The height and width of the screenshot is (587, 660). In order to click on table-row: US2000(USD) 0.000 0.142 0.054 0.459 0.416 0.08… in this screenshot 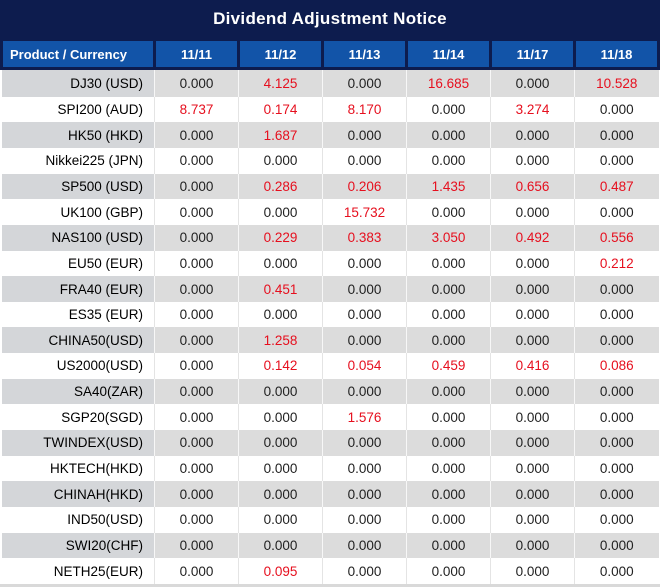, I will do `click(330, 366)`.